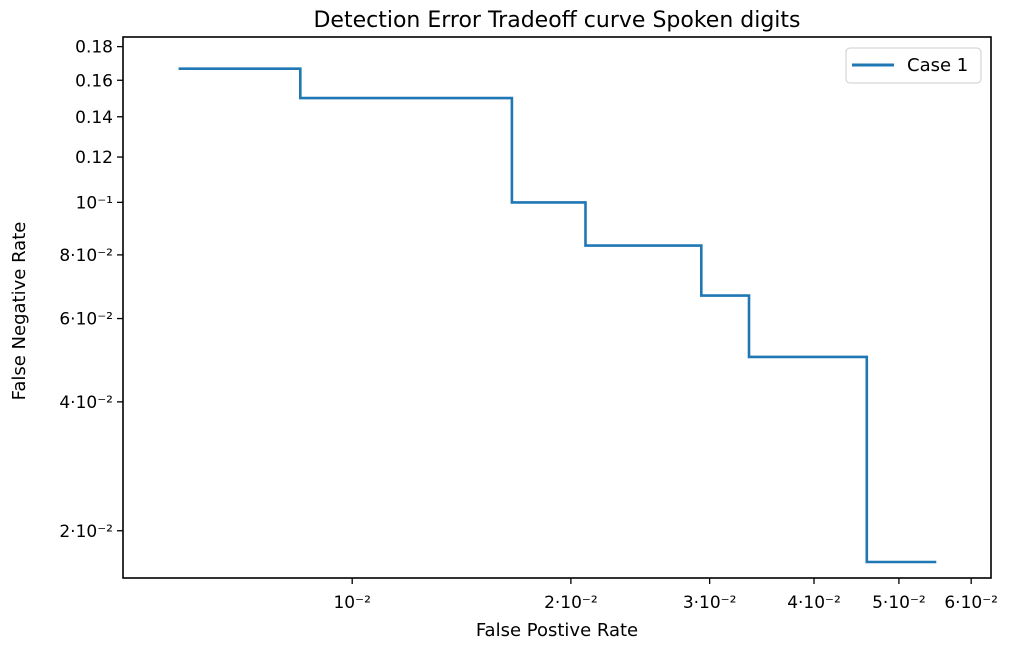 Image resolution: width=1034 pixels, height=656 pixels. I want to click on x-tick-label-0-04: 4·10⁻², so click(814, 603).